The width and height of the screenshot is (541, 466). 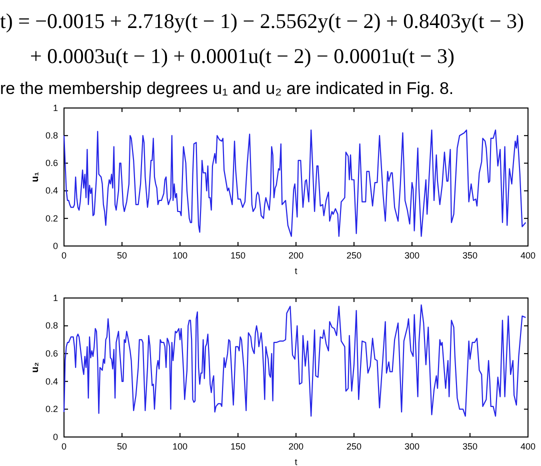 What do you see at coordinates (227, 88) in the screenshot?
I see `text: re the membership degrees u₁ and u₂ are indicated in Fig. 8.` at bounding box center [227, 88].